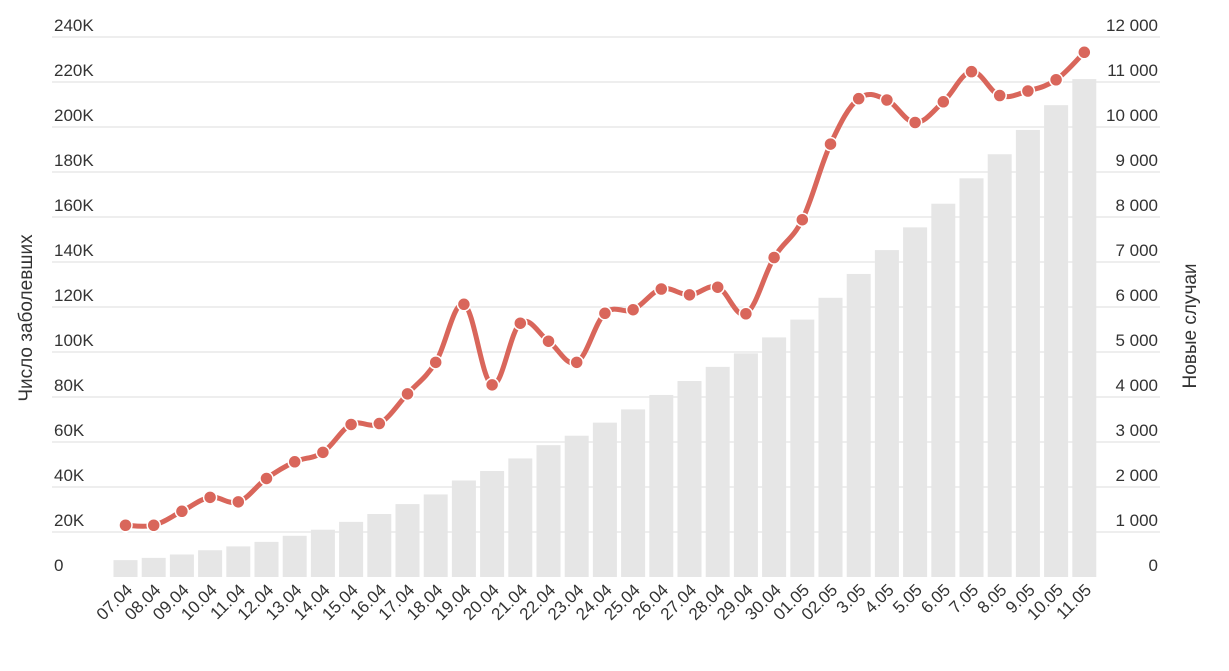  I want to click on right-tick-label: 11 000, so click(1132, 70).